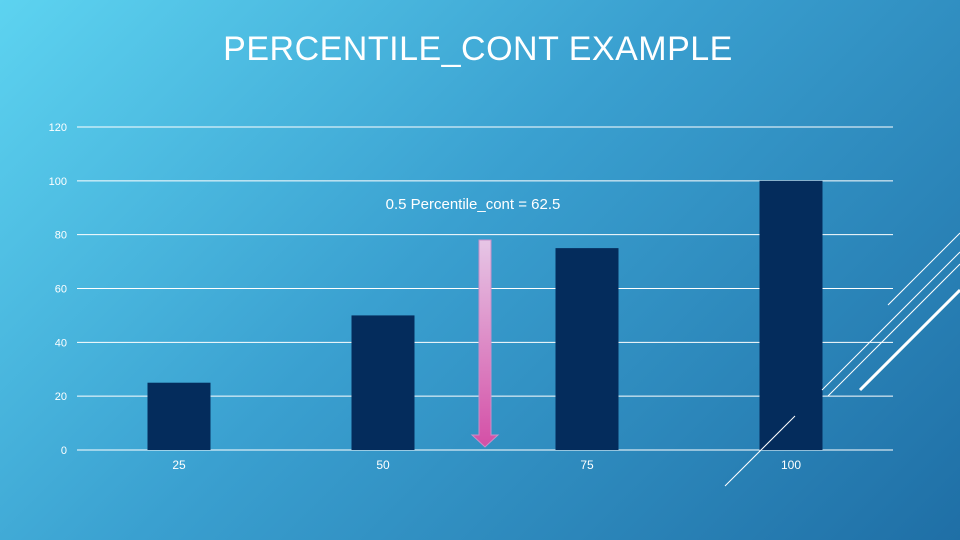  I want to click on x-tick-label: 50, so click(383, 465).